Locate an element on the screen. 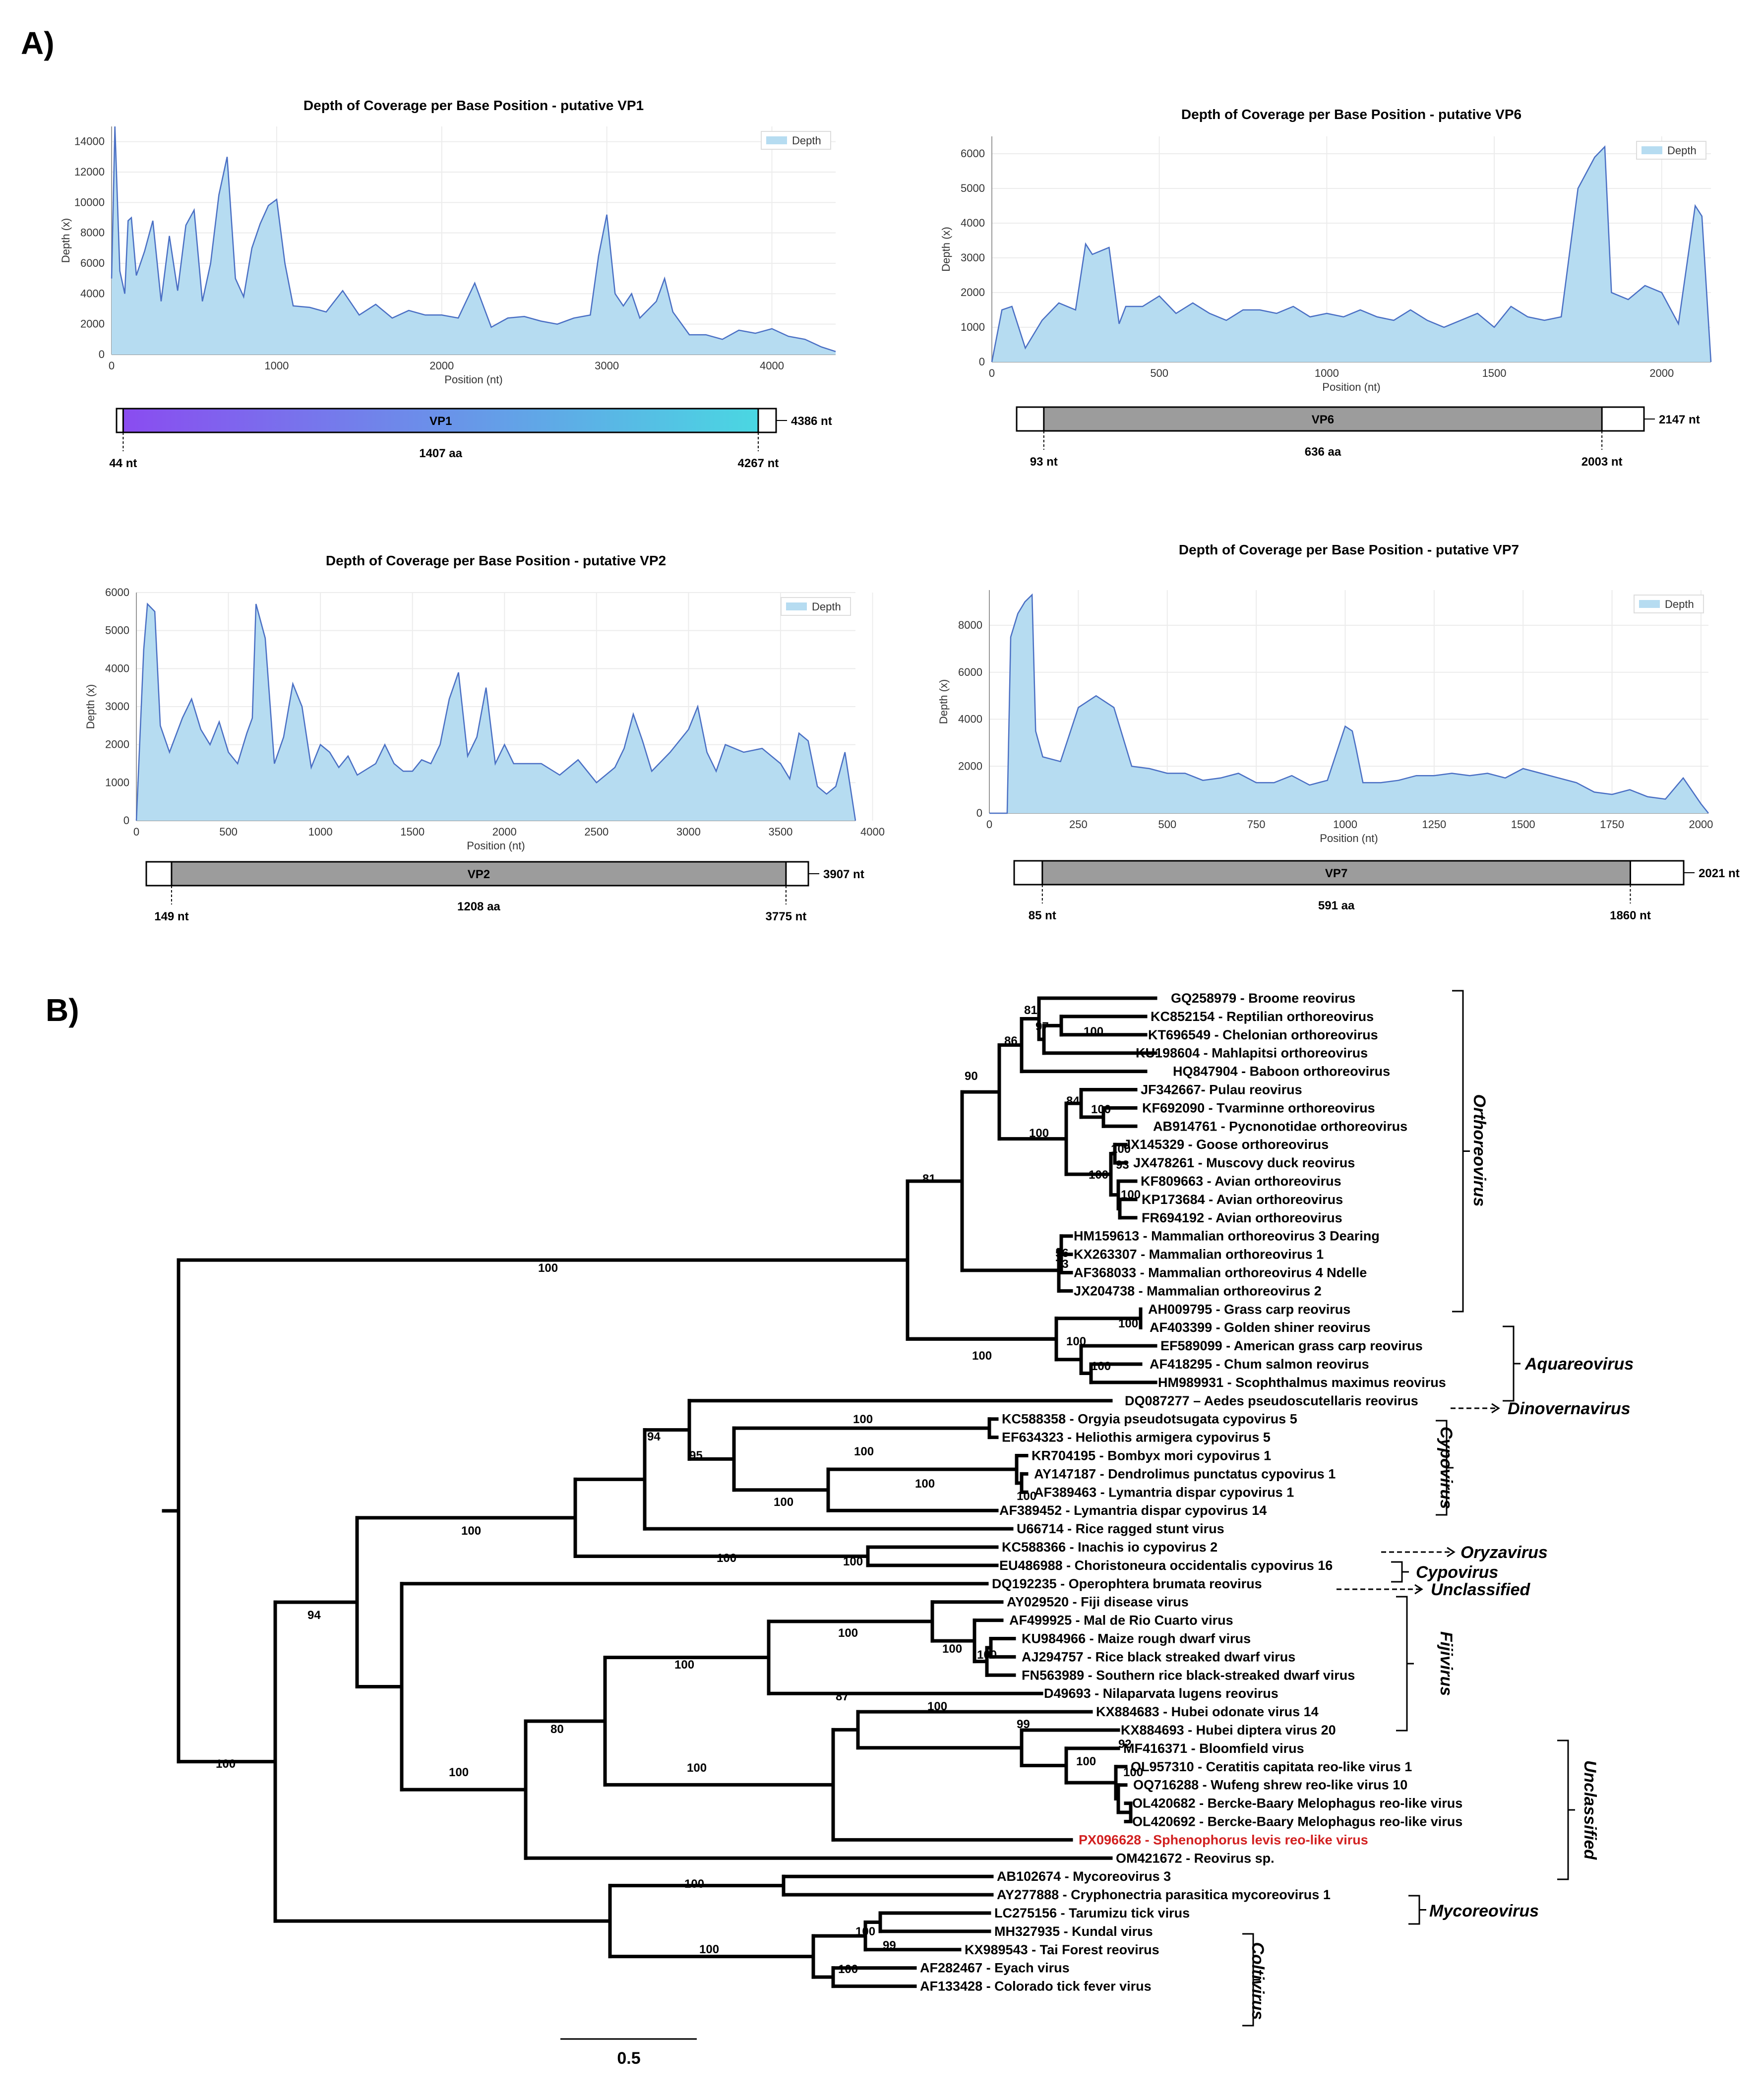 This screenshot has height=2098, width=1764. bootstrap-value: 56 is located at coordinates (1062, 1253).